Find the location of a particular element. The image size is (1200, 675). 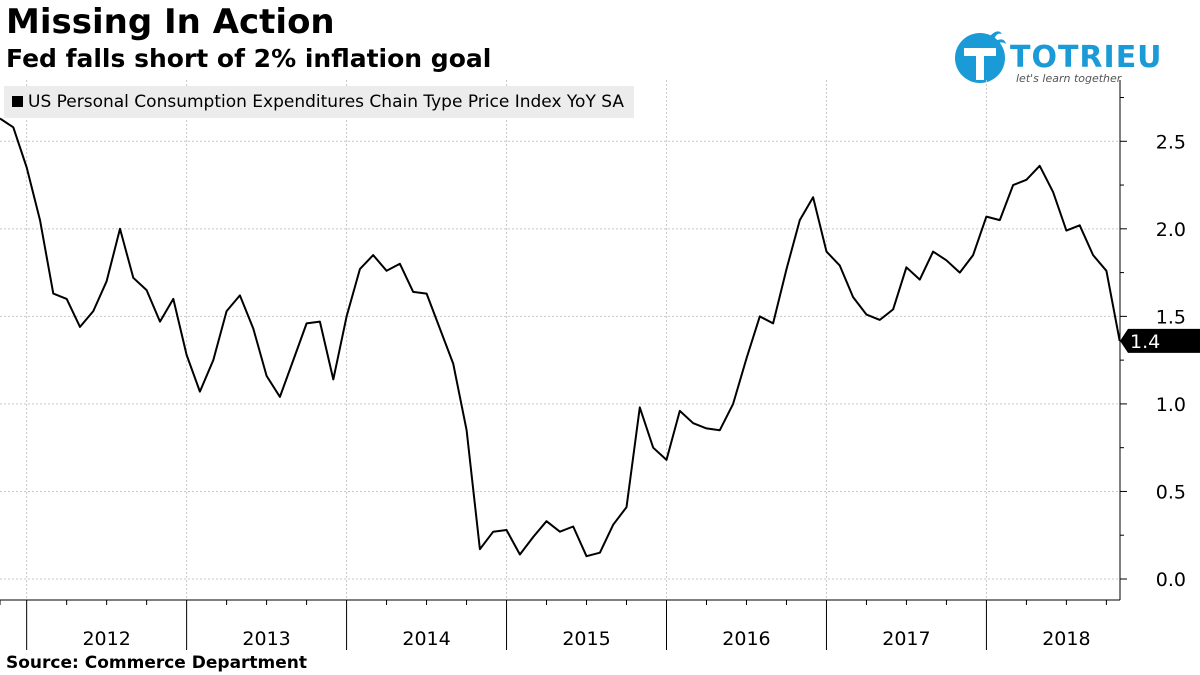

x-tick-label: 2016 is located at coordinates (746, 639).